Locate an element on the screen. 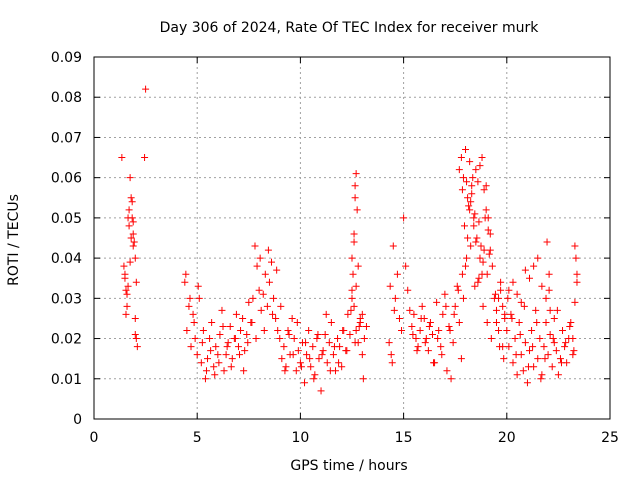  x-tick-label: 5 is located at coordinates (197, 438).